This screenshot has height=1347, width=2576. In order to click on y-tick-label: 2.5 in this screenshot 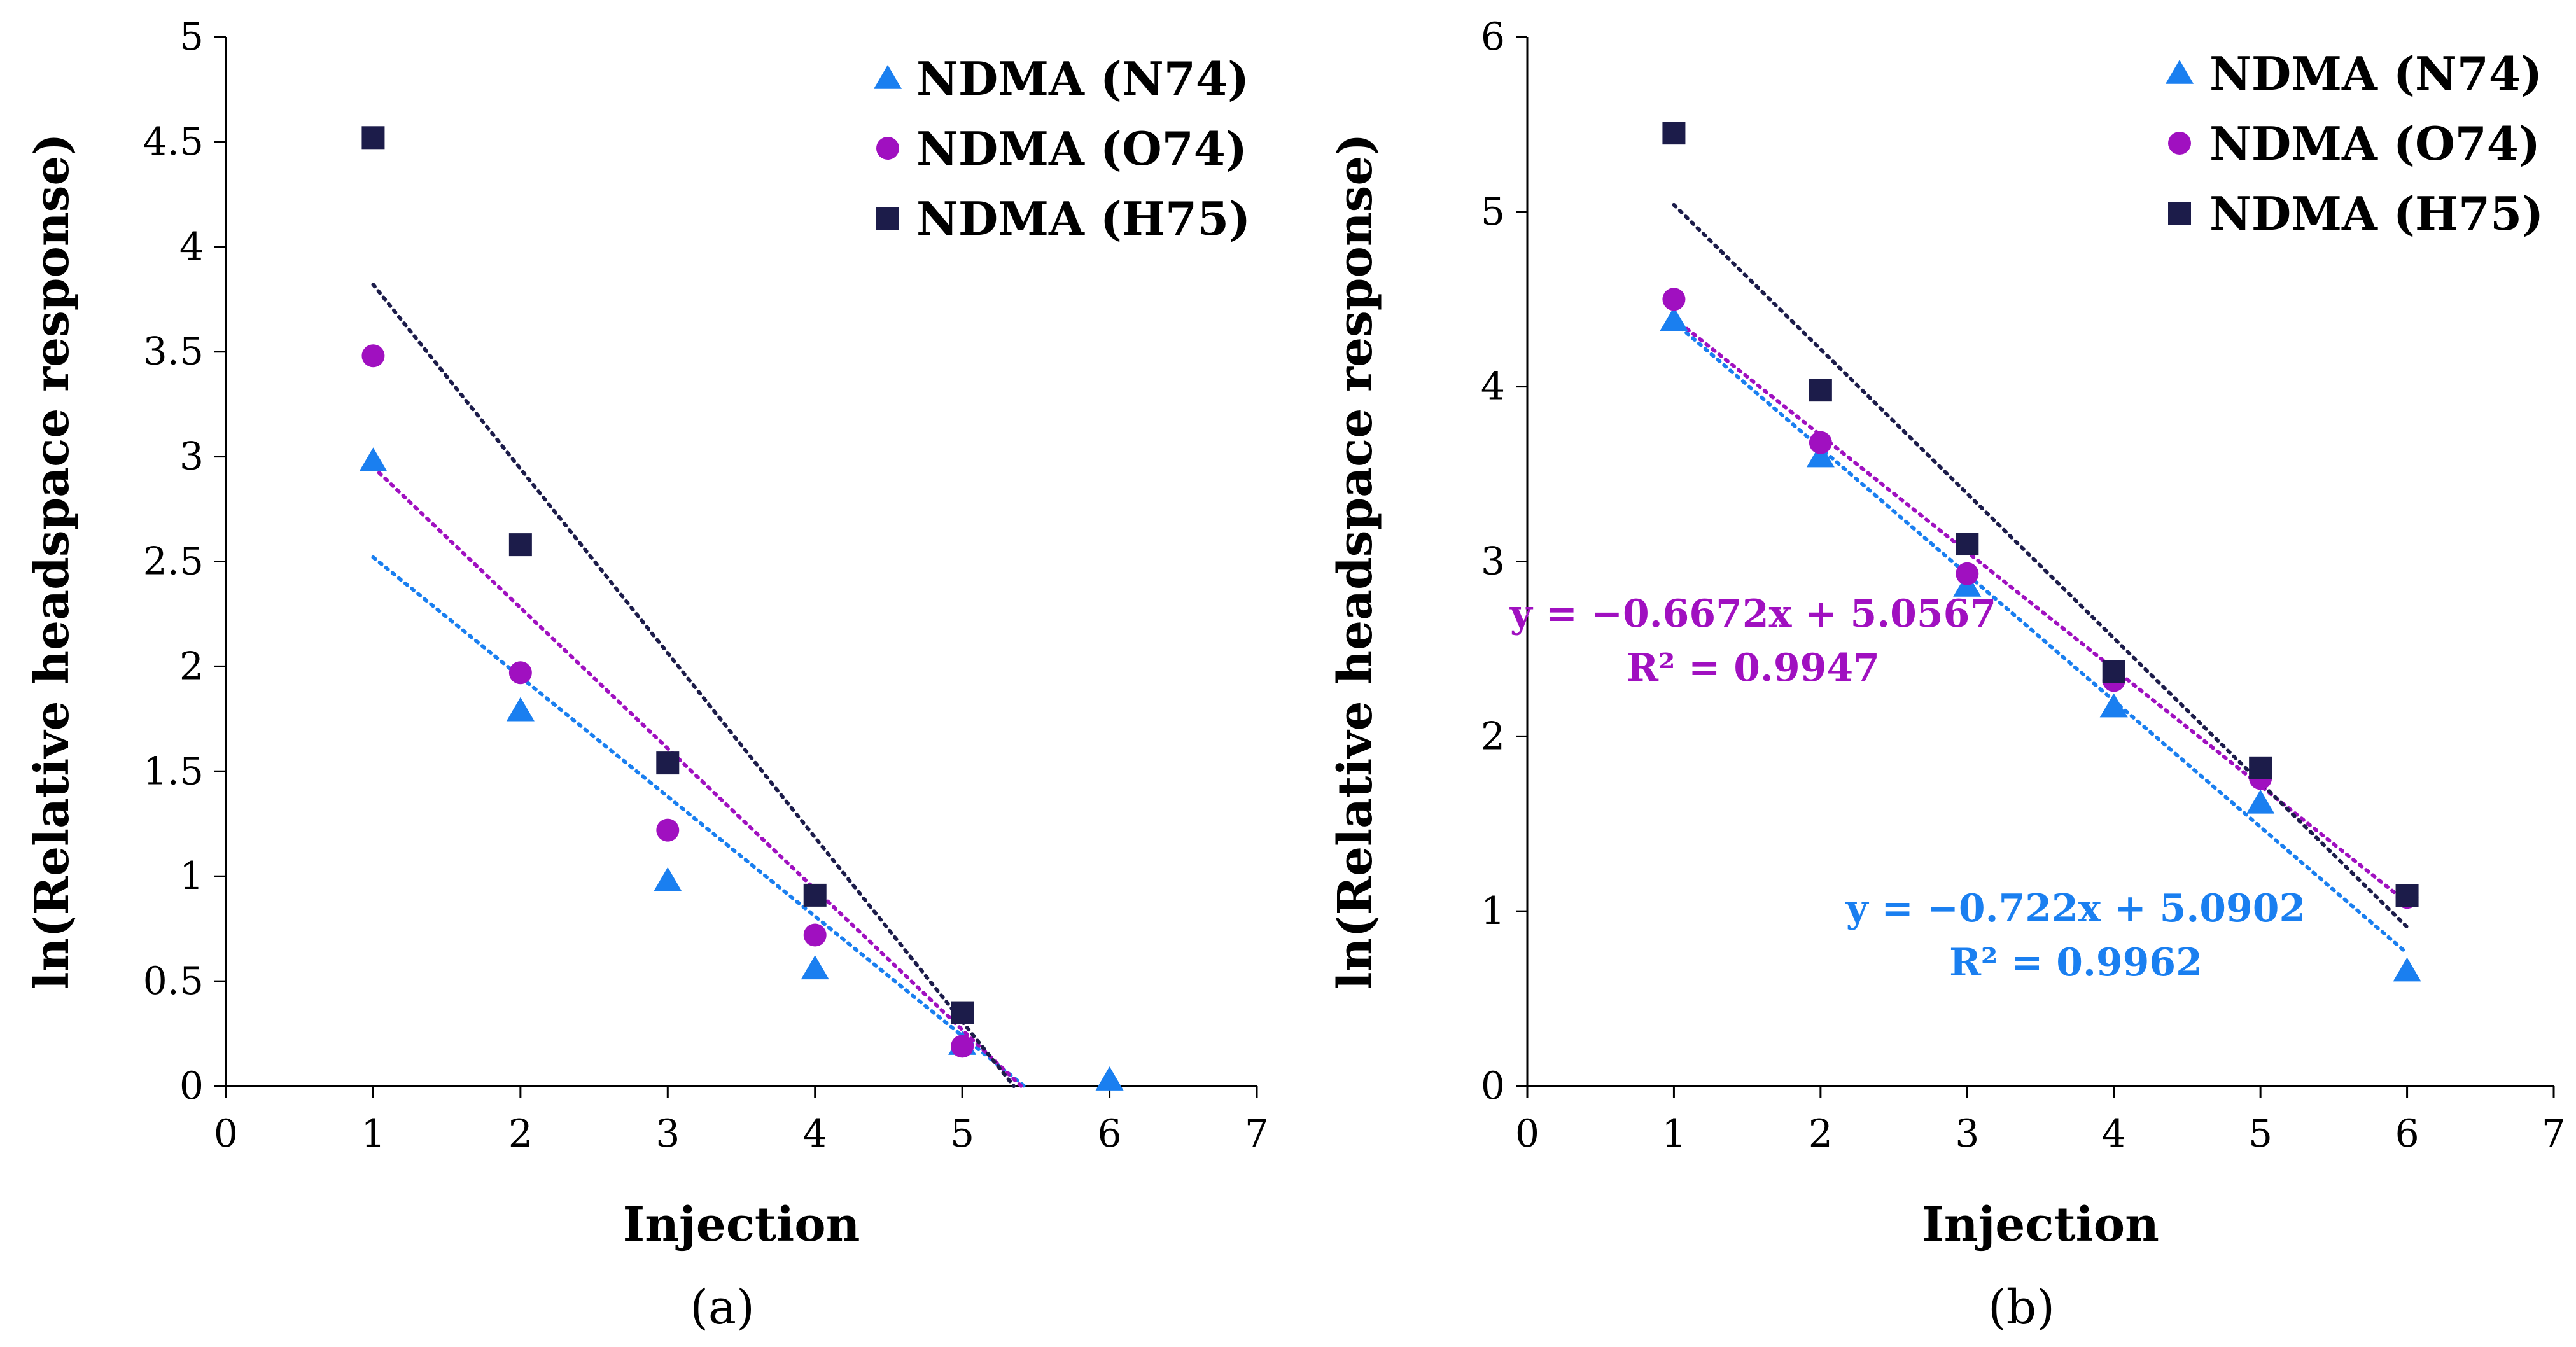, I will do `click(173, 562)`.